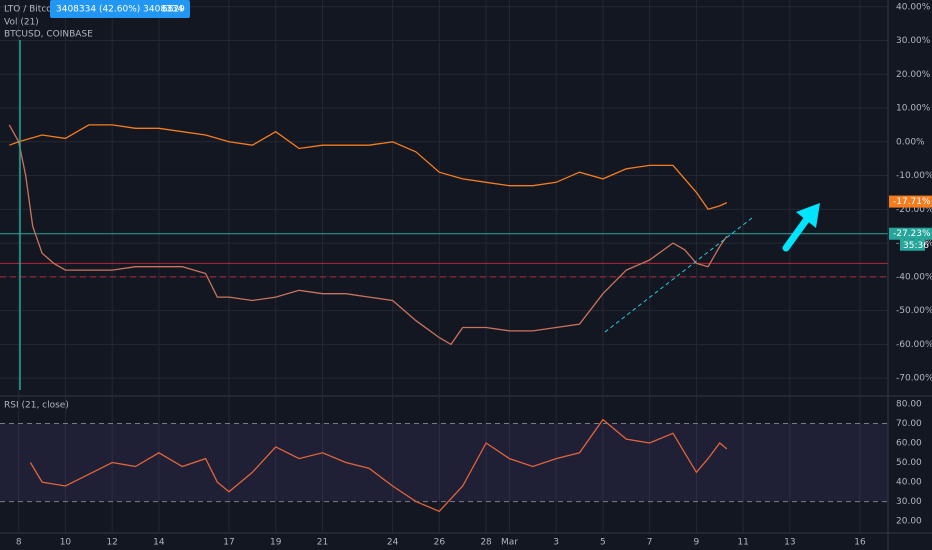 The width and height of the screenshot is (932, 550). What do you see at coordinates (913, 109) in the screenshot?
I see `y-tick-label: 10.00%` at bounding box center [913, 109].